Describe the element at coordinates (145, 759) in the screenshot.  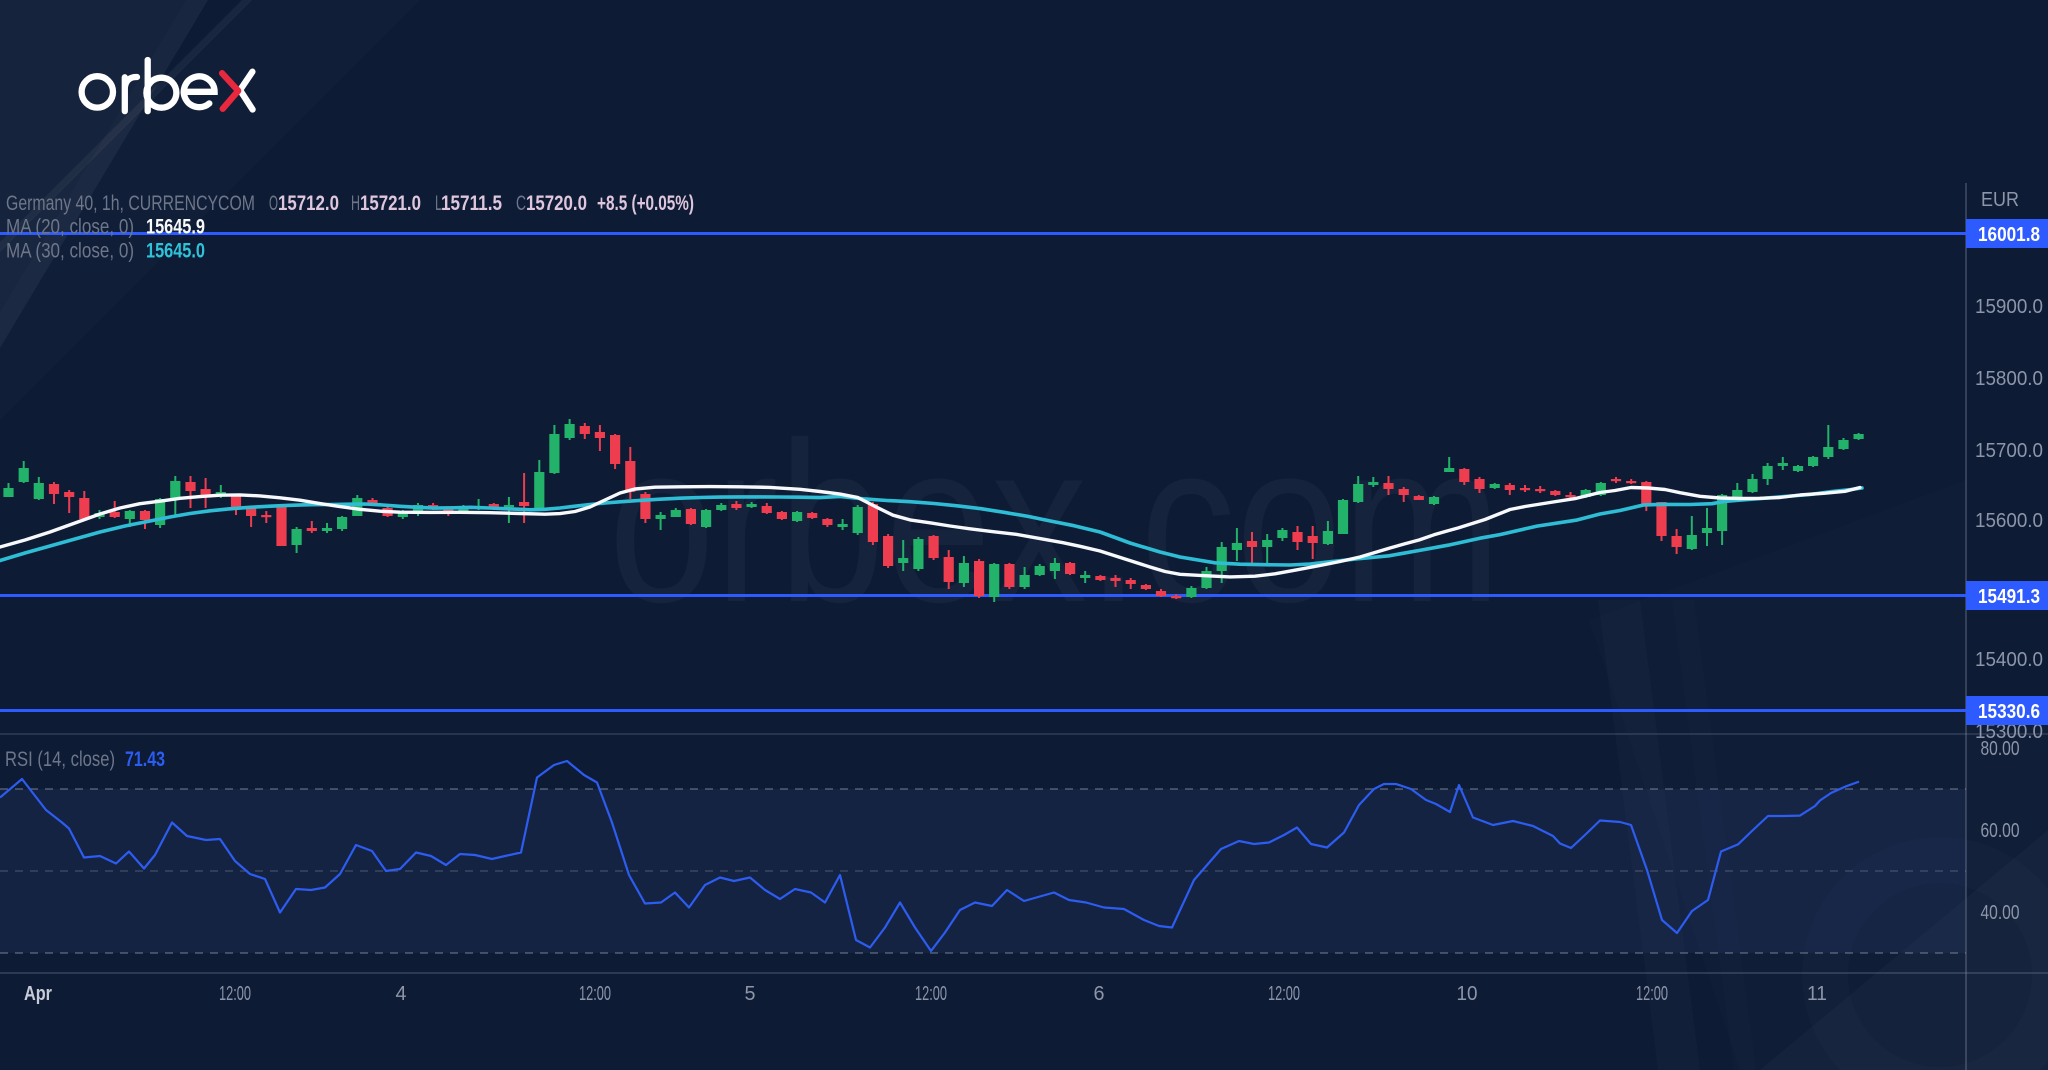
I see `svg-text: 71.43` at that location.